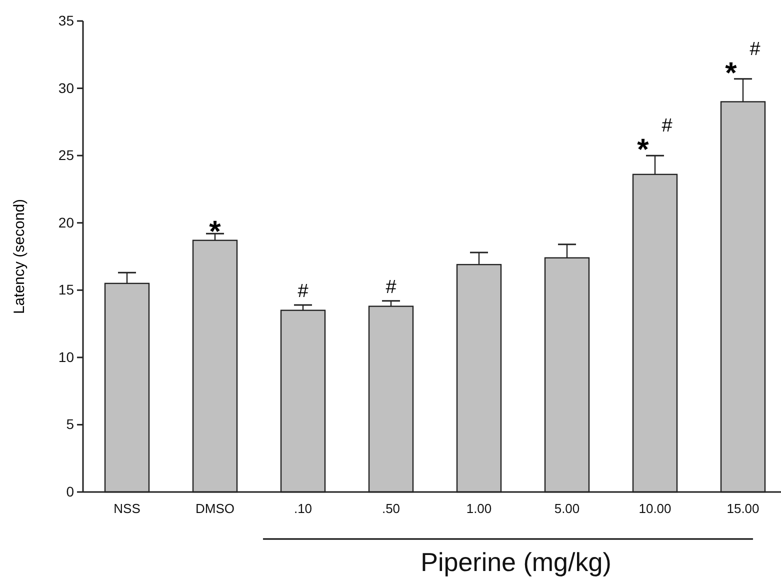 This screenshot has width=781, height=580. Describe the element at coordinates (19, 256) in the screenshot. I see `y-axis-title: Latency (second)` at that location.